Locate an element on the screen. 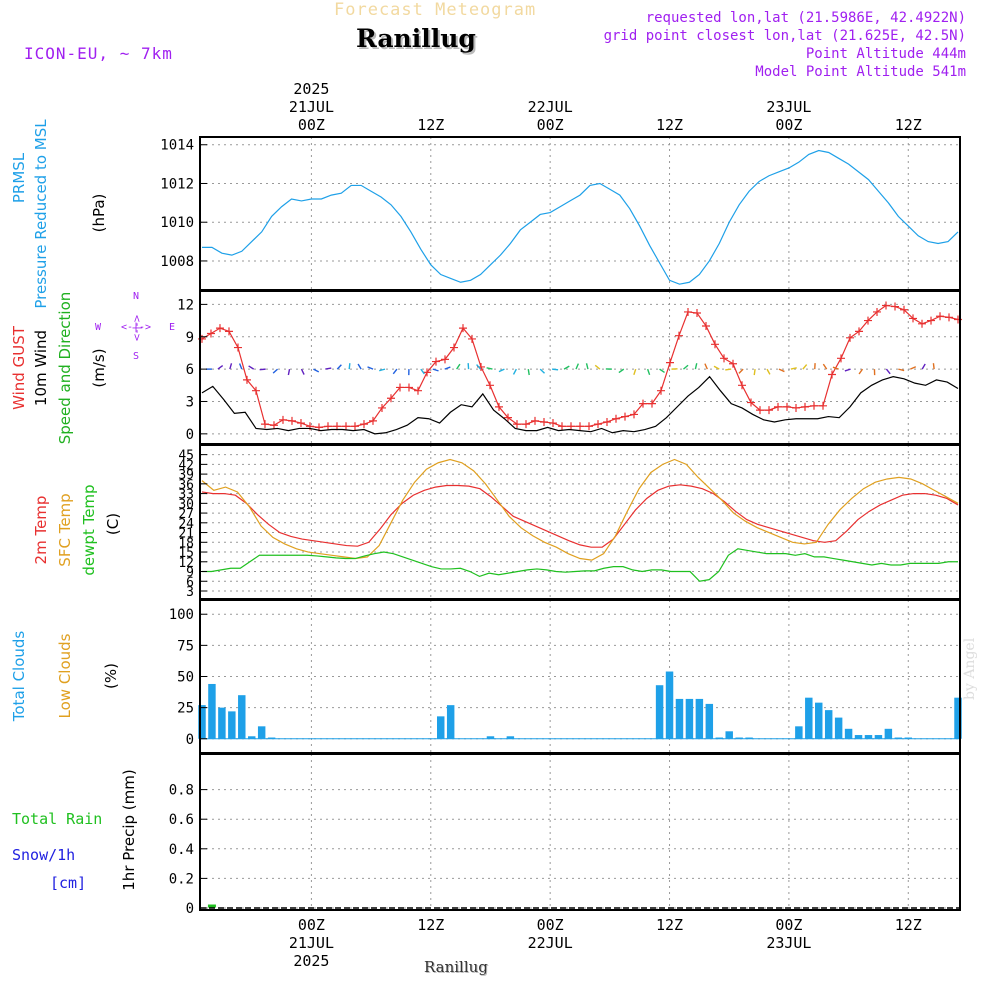  y-tick-label: 15 is located at coordinates (186, 553).